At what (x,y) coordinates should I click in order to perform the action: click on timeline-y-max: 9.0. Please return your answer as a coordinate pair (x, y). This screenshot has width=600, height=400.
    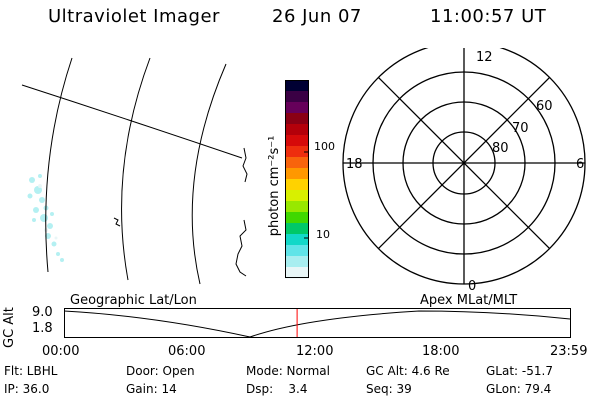
    Looking at the image, I should click on (42, 312).